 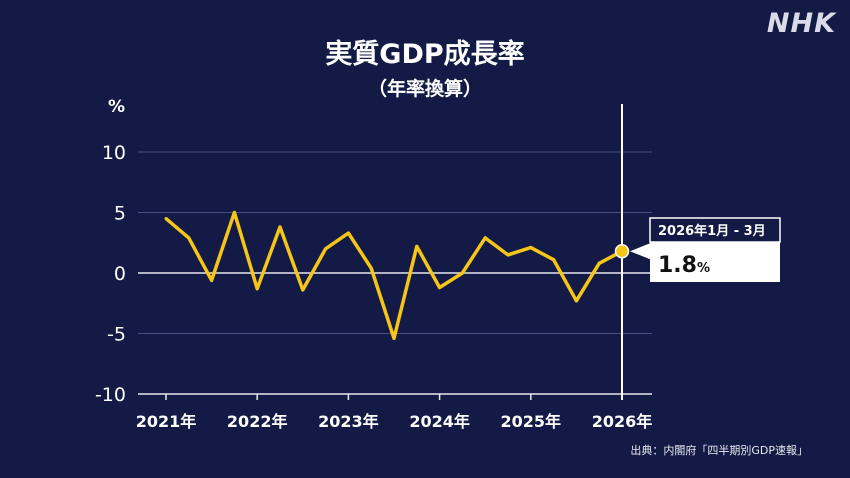 I want to click on callout-body, so click(x=715, y=262).